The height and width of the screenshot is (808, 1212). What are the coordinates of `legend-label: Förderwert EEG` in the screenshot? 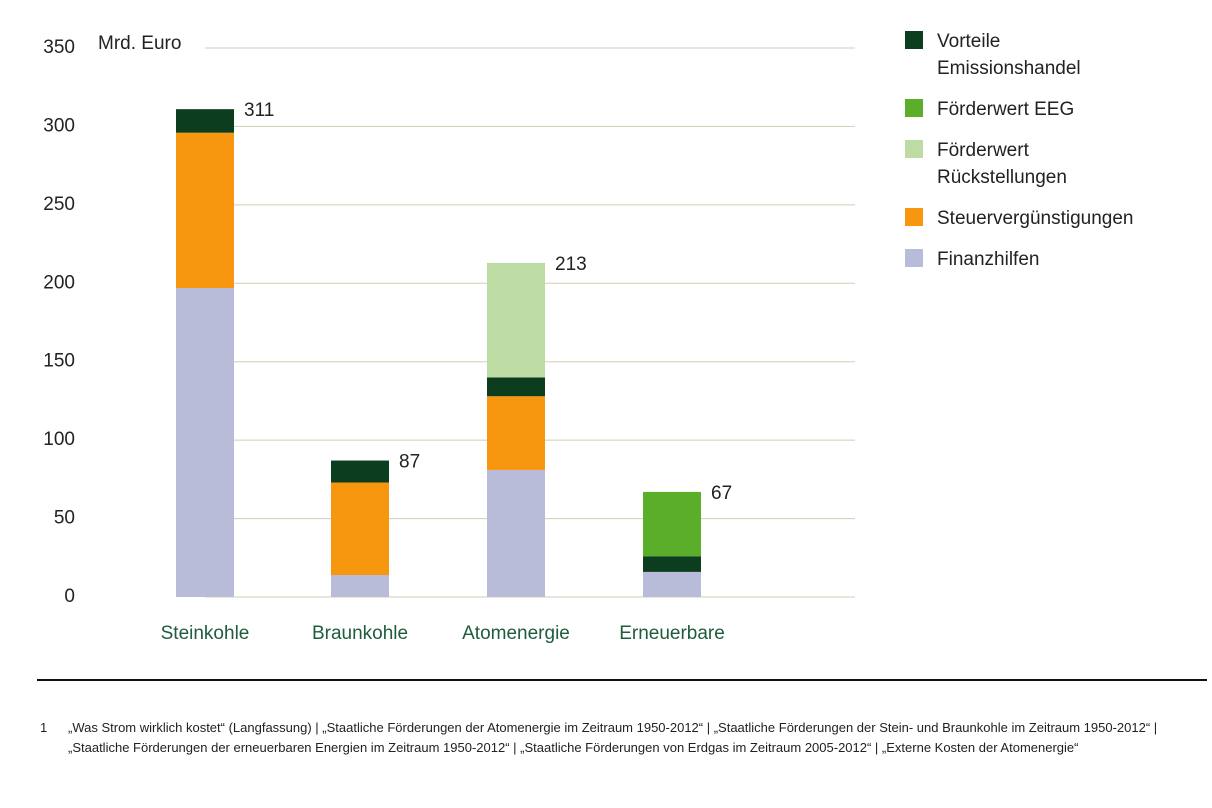 It's located at (1006, 109).